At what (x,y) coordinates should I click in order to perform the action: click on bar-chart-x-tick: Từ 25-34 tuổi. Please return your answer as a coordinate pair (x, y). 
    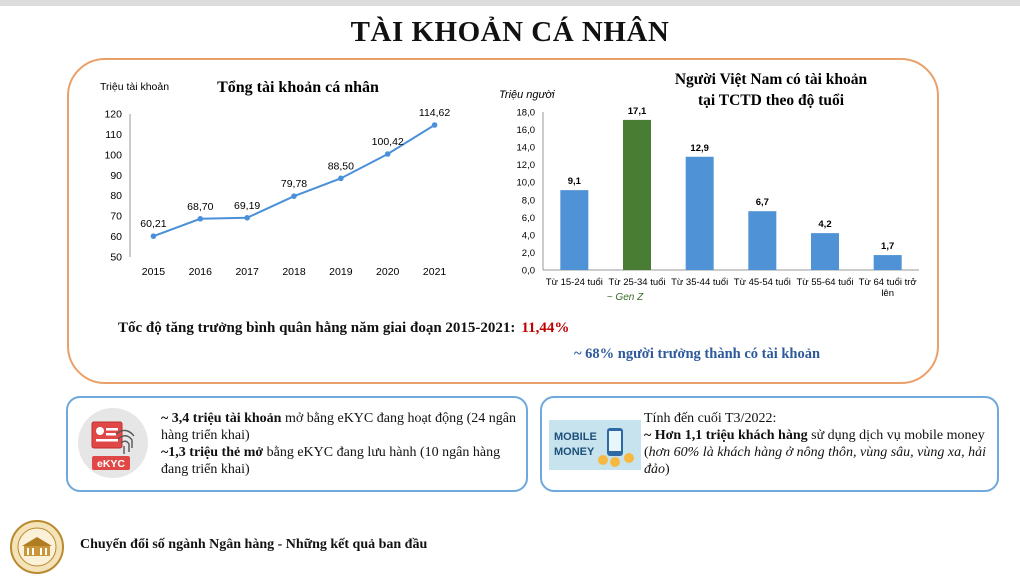
    Looking at the image, I should click on (636, 282).